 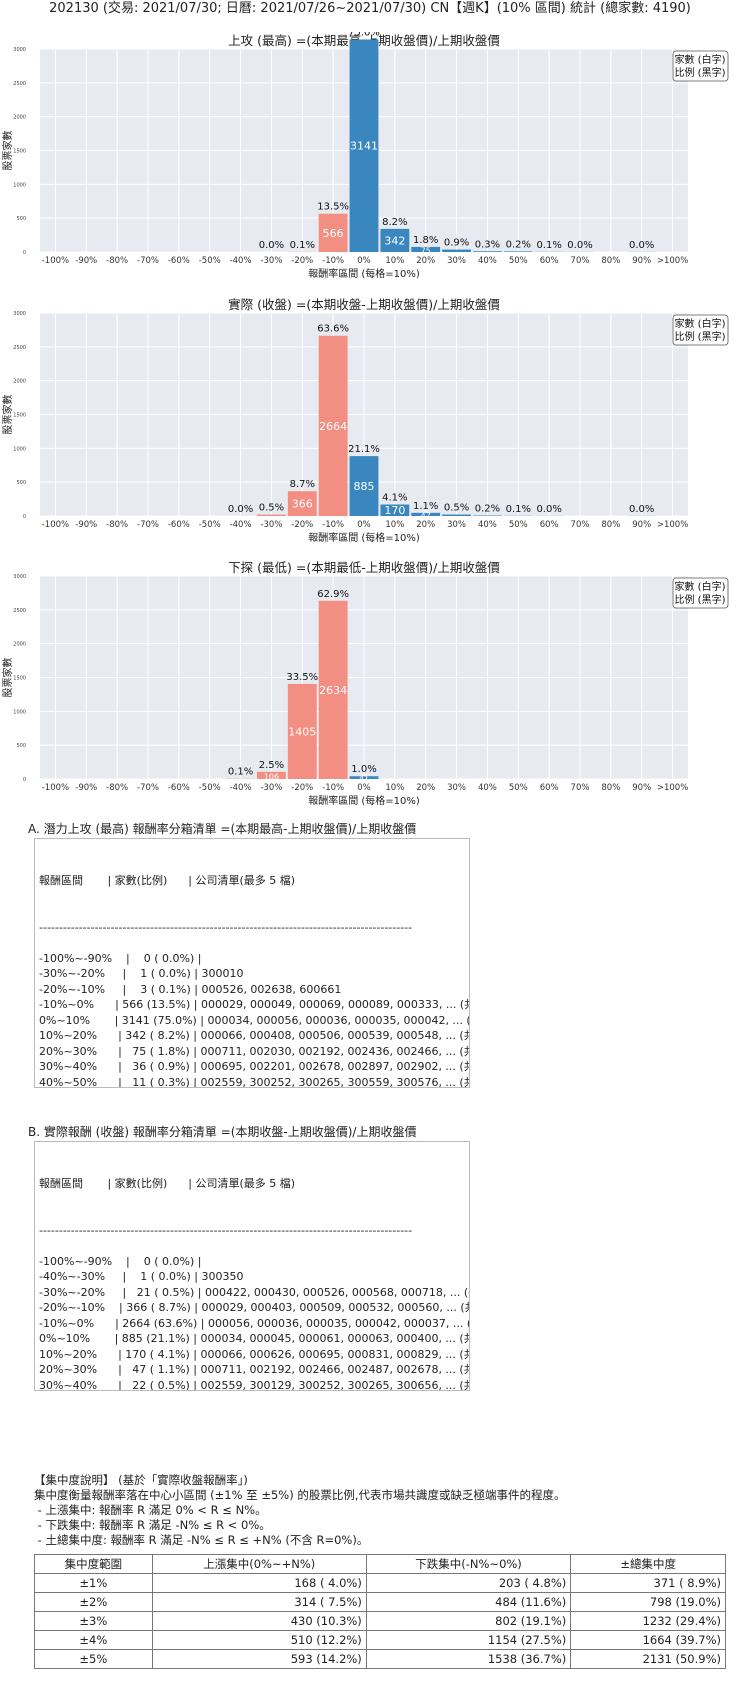 I want to click on list-a-header: 報酬區間 | 家數(比例) | 公司清單(最多 5 檔), so click(x=167, y=880).